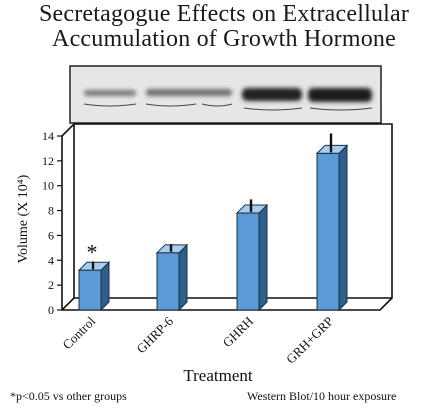  What do you see at coordinates (51, 260) in the screenshot?
I see `y-tick-label: 4` at bounding box center [51, 260].